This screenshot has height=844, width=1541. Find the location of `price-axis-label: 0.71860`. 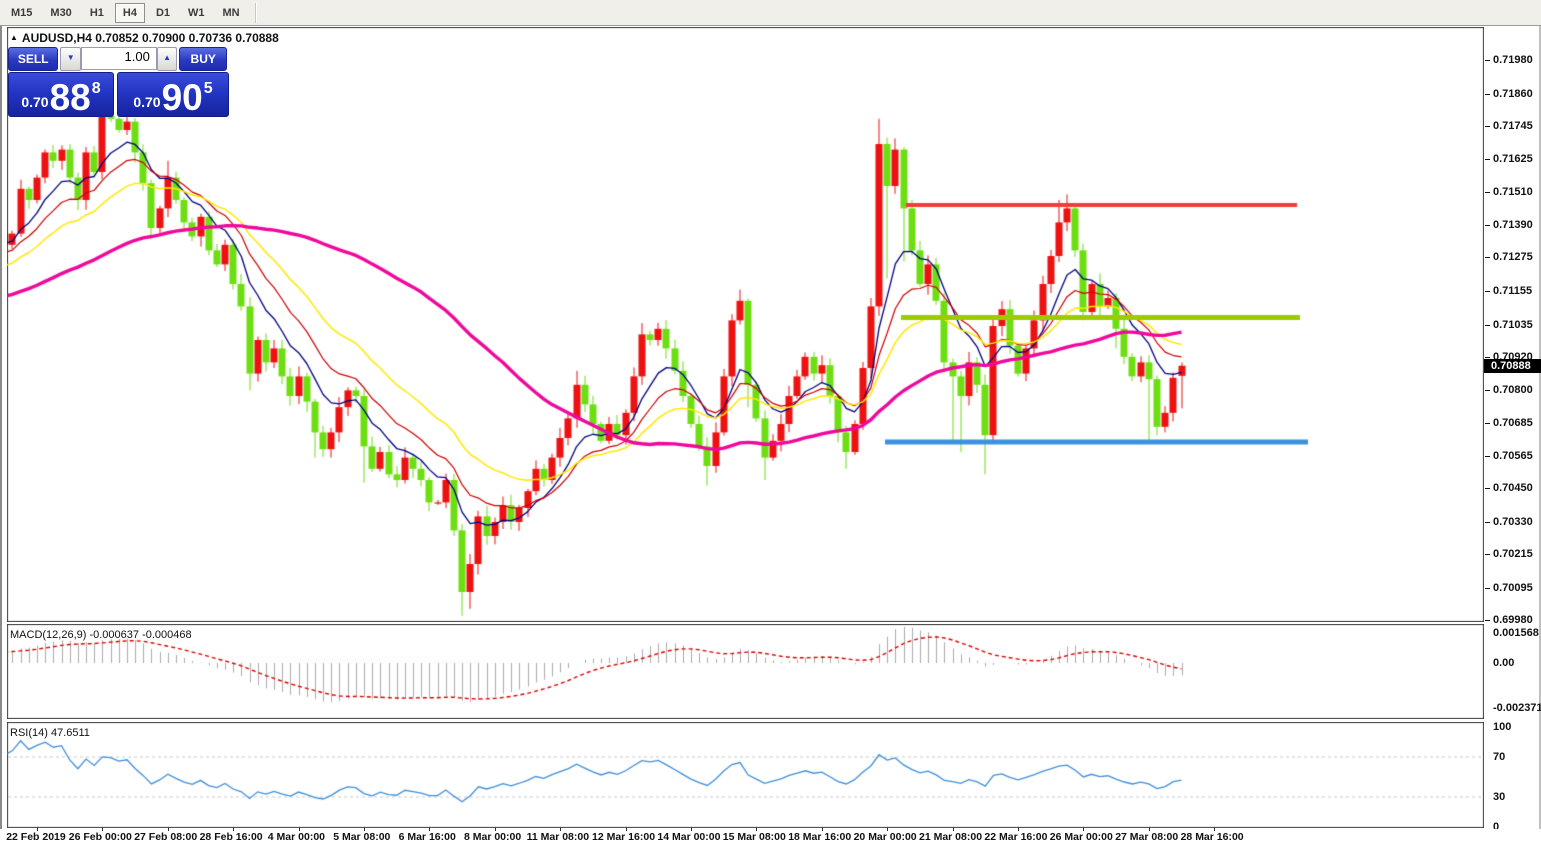

price-axis-label: 0.71860 is located at coordinates (1513, 93).